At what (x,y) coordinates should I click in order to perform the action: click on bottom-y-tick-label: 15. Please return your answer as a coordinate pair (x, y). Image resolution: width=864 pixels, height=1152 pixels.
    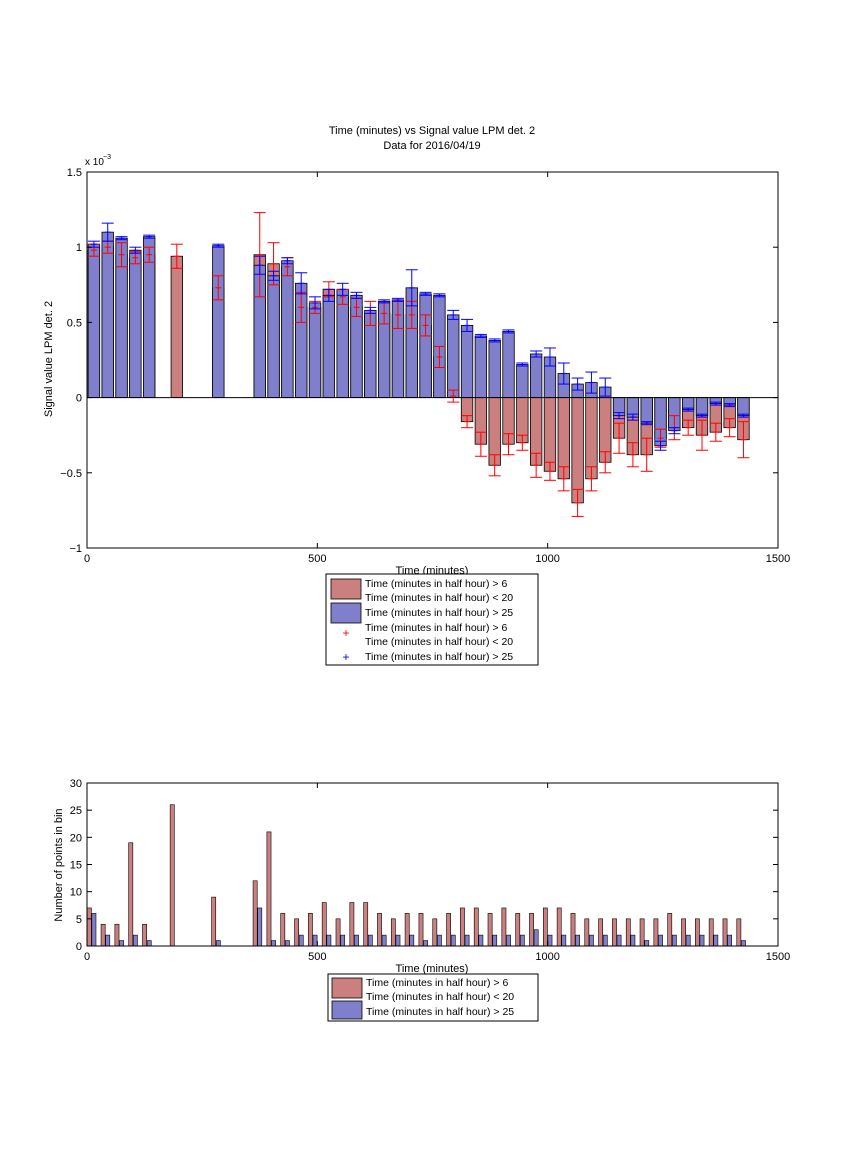
    Looking at the image, I should click on (76, 866).